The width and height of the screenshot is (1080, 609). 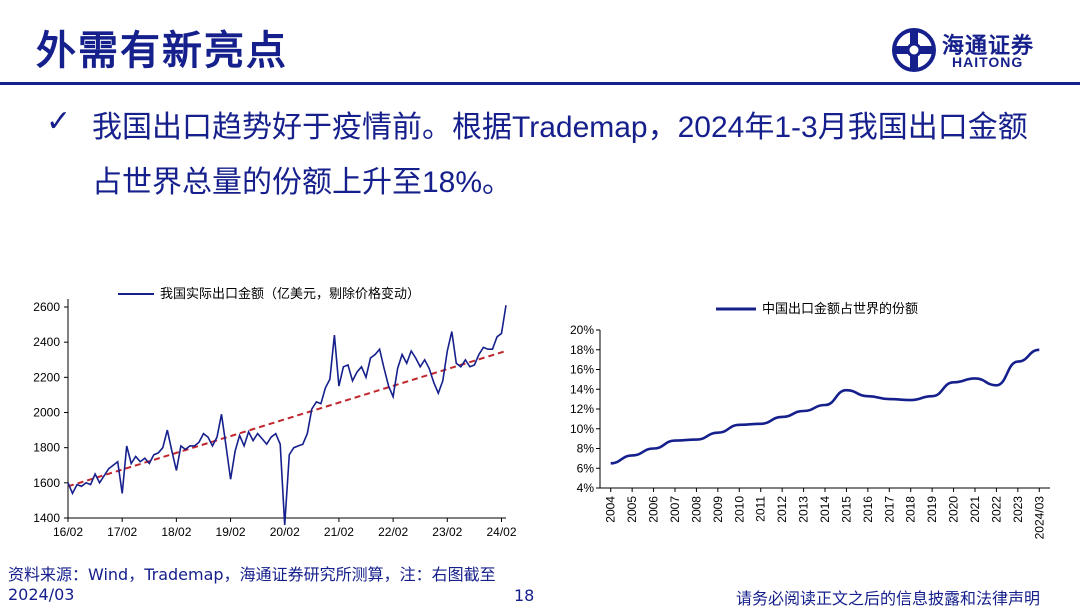 I want to click on x-tick-label: 2022, so click(x=996, y=509).